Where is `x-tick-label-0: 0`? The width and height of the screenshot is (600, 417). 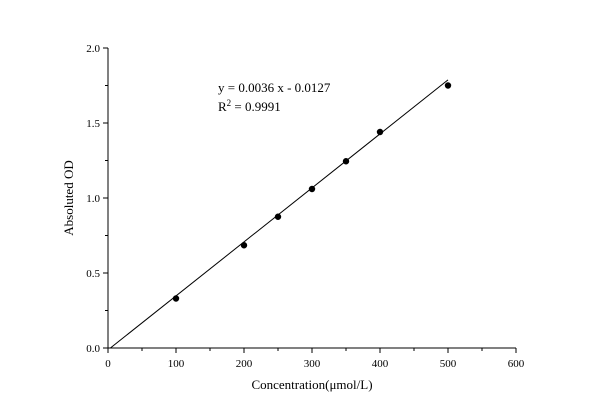
x-tick-label-0: 0 is located at coordinates (108, 364).